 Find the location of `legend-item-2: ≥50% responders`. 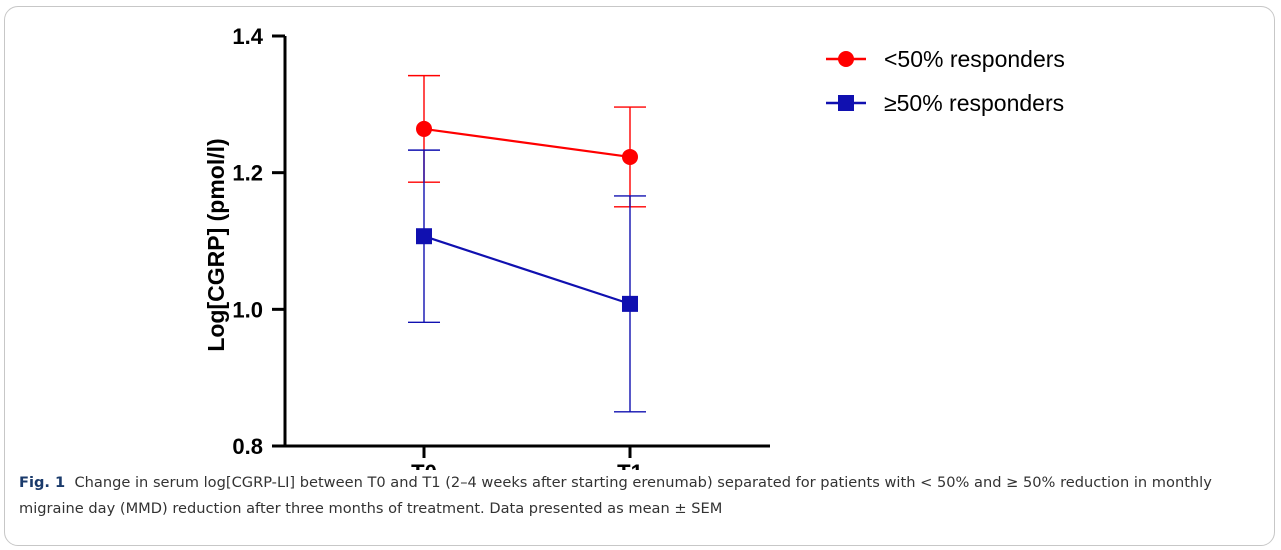

legend-item-2: ≥50% responders is located at coordinates (945, 103).